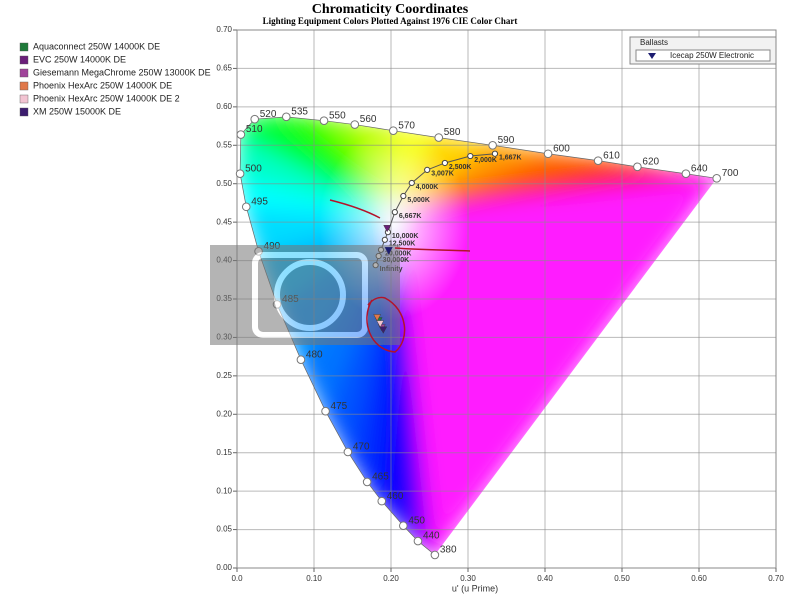  What do you see at coordinates (380, 477) in the screenshot?
I see `wavelength-label: 465` at bounding box center [380, 477].